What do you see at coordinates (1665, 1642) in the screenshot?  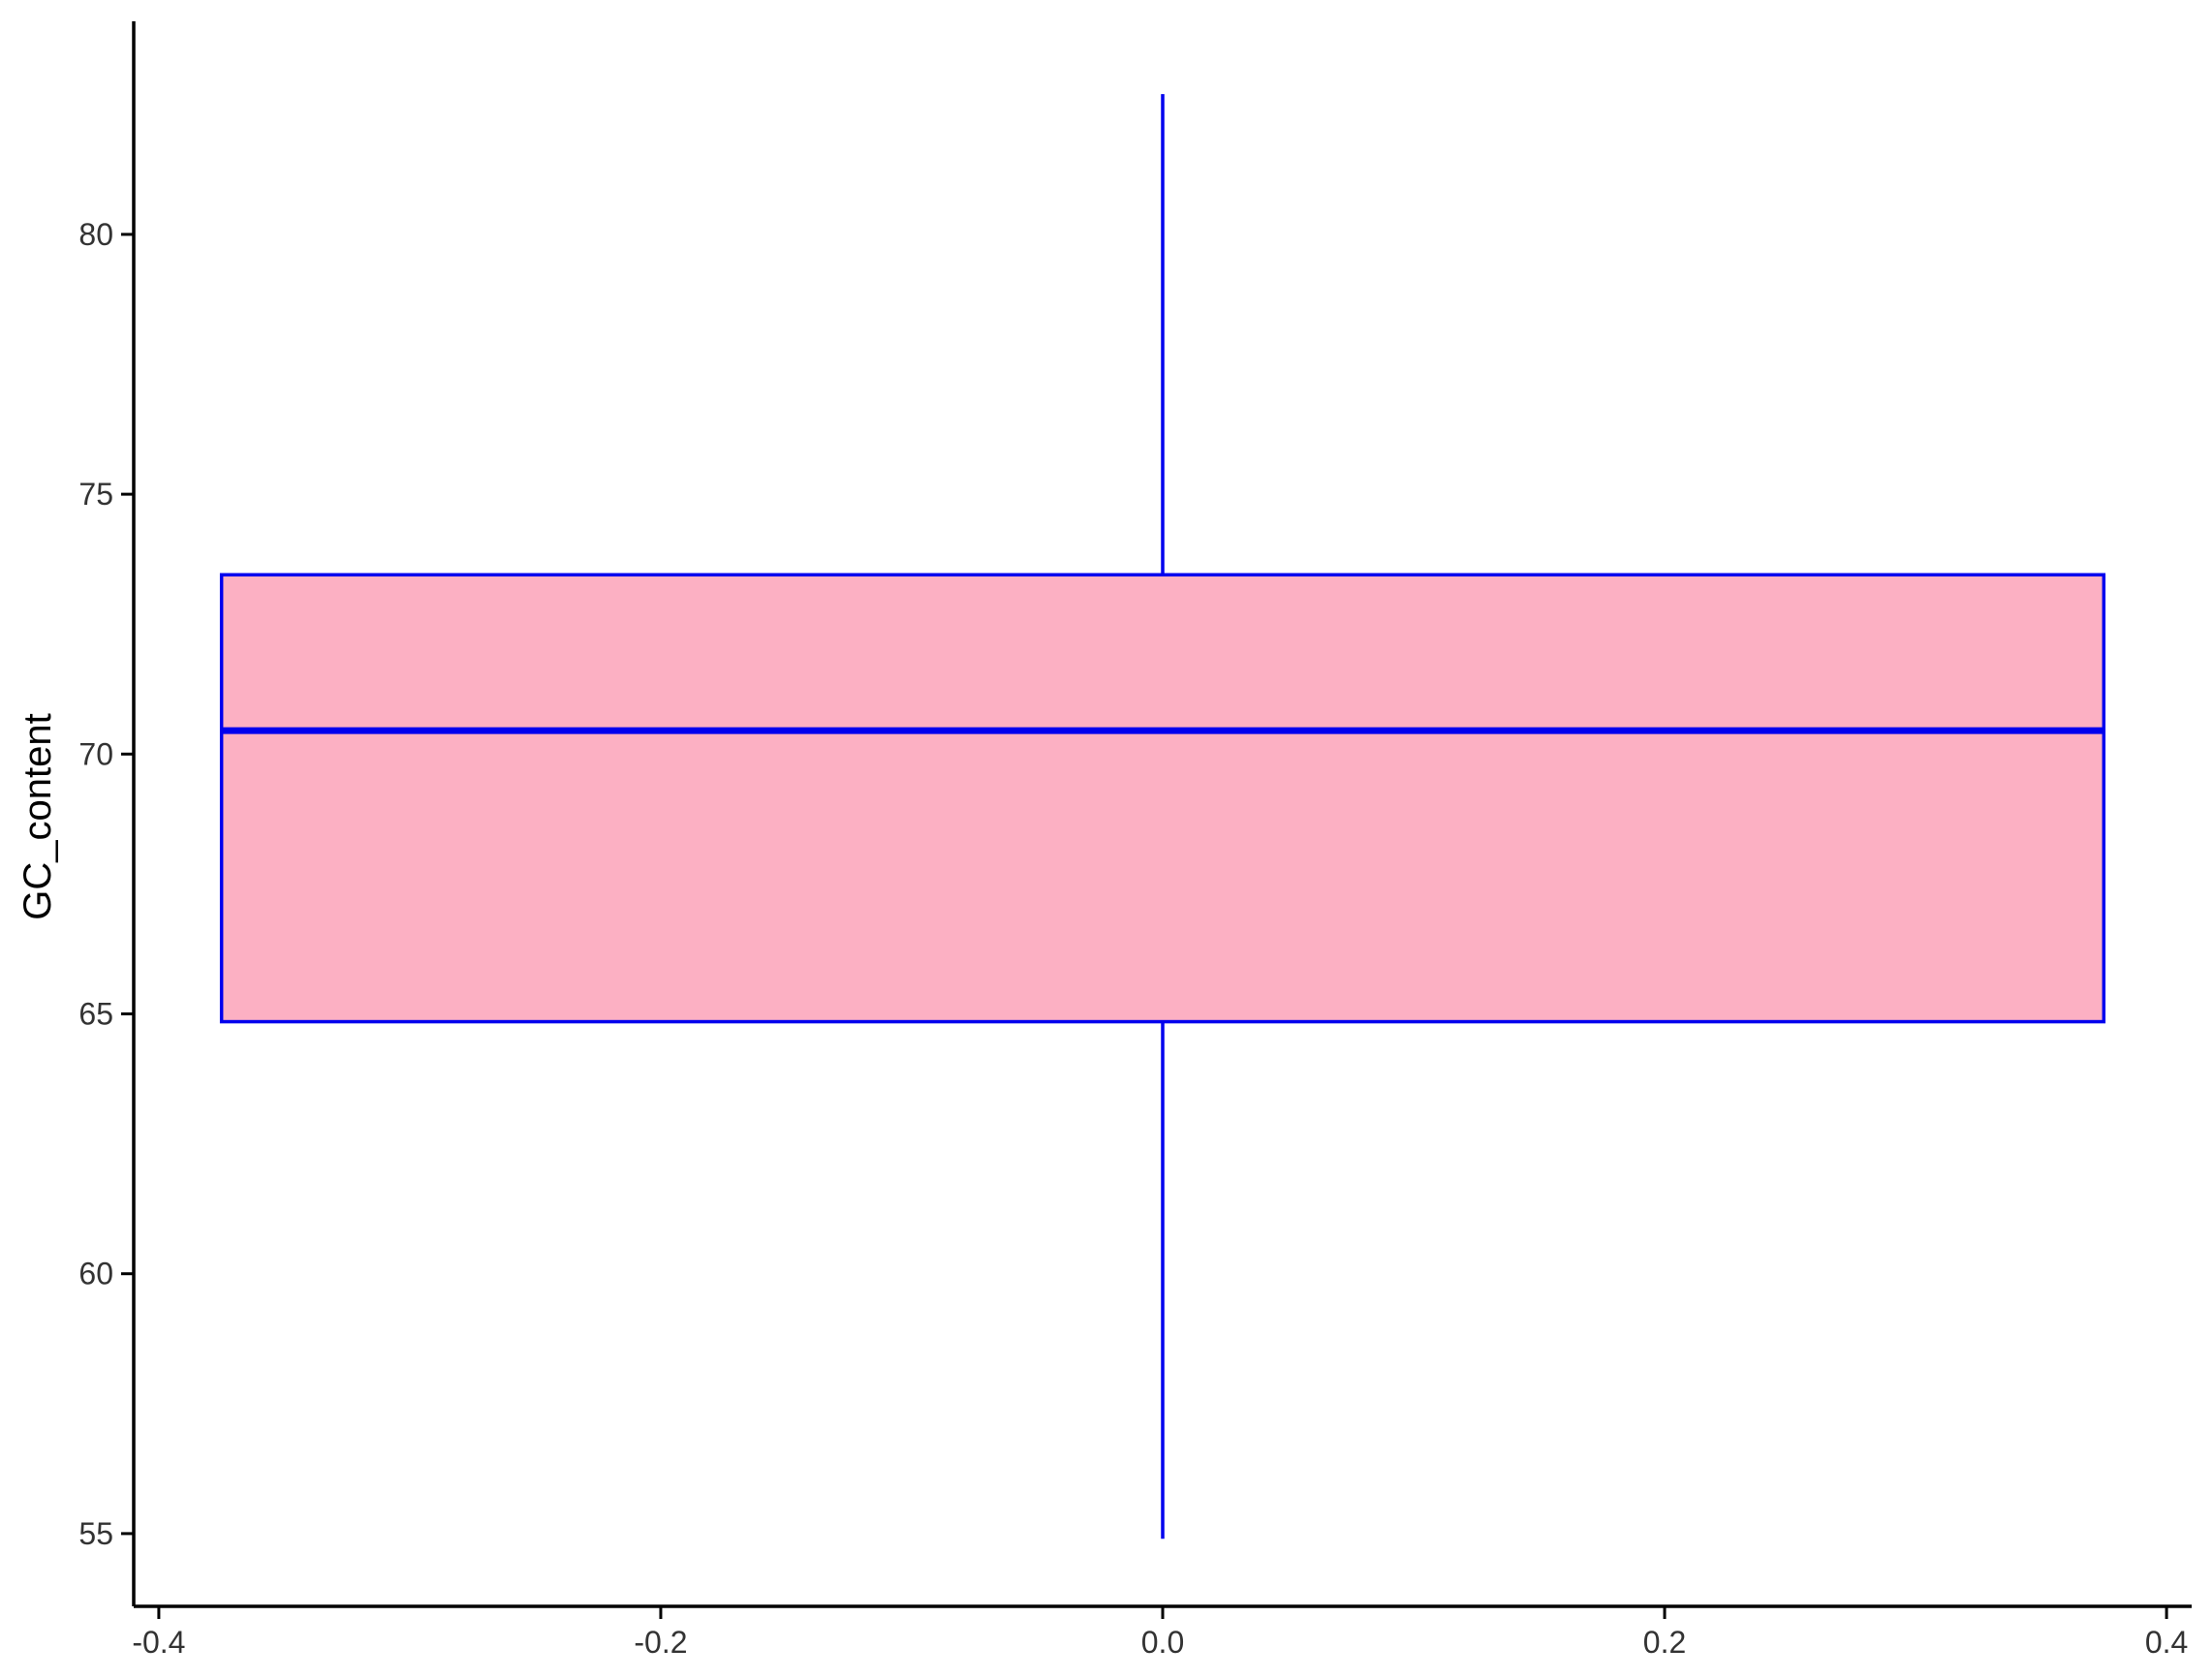 I see `x-tick-label: 0.2` at bounding box center [1665, 1642].